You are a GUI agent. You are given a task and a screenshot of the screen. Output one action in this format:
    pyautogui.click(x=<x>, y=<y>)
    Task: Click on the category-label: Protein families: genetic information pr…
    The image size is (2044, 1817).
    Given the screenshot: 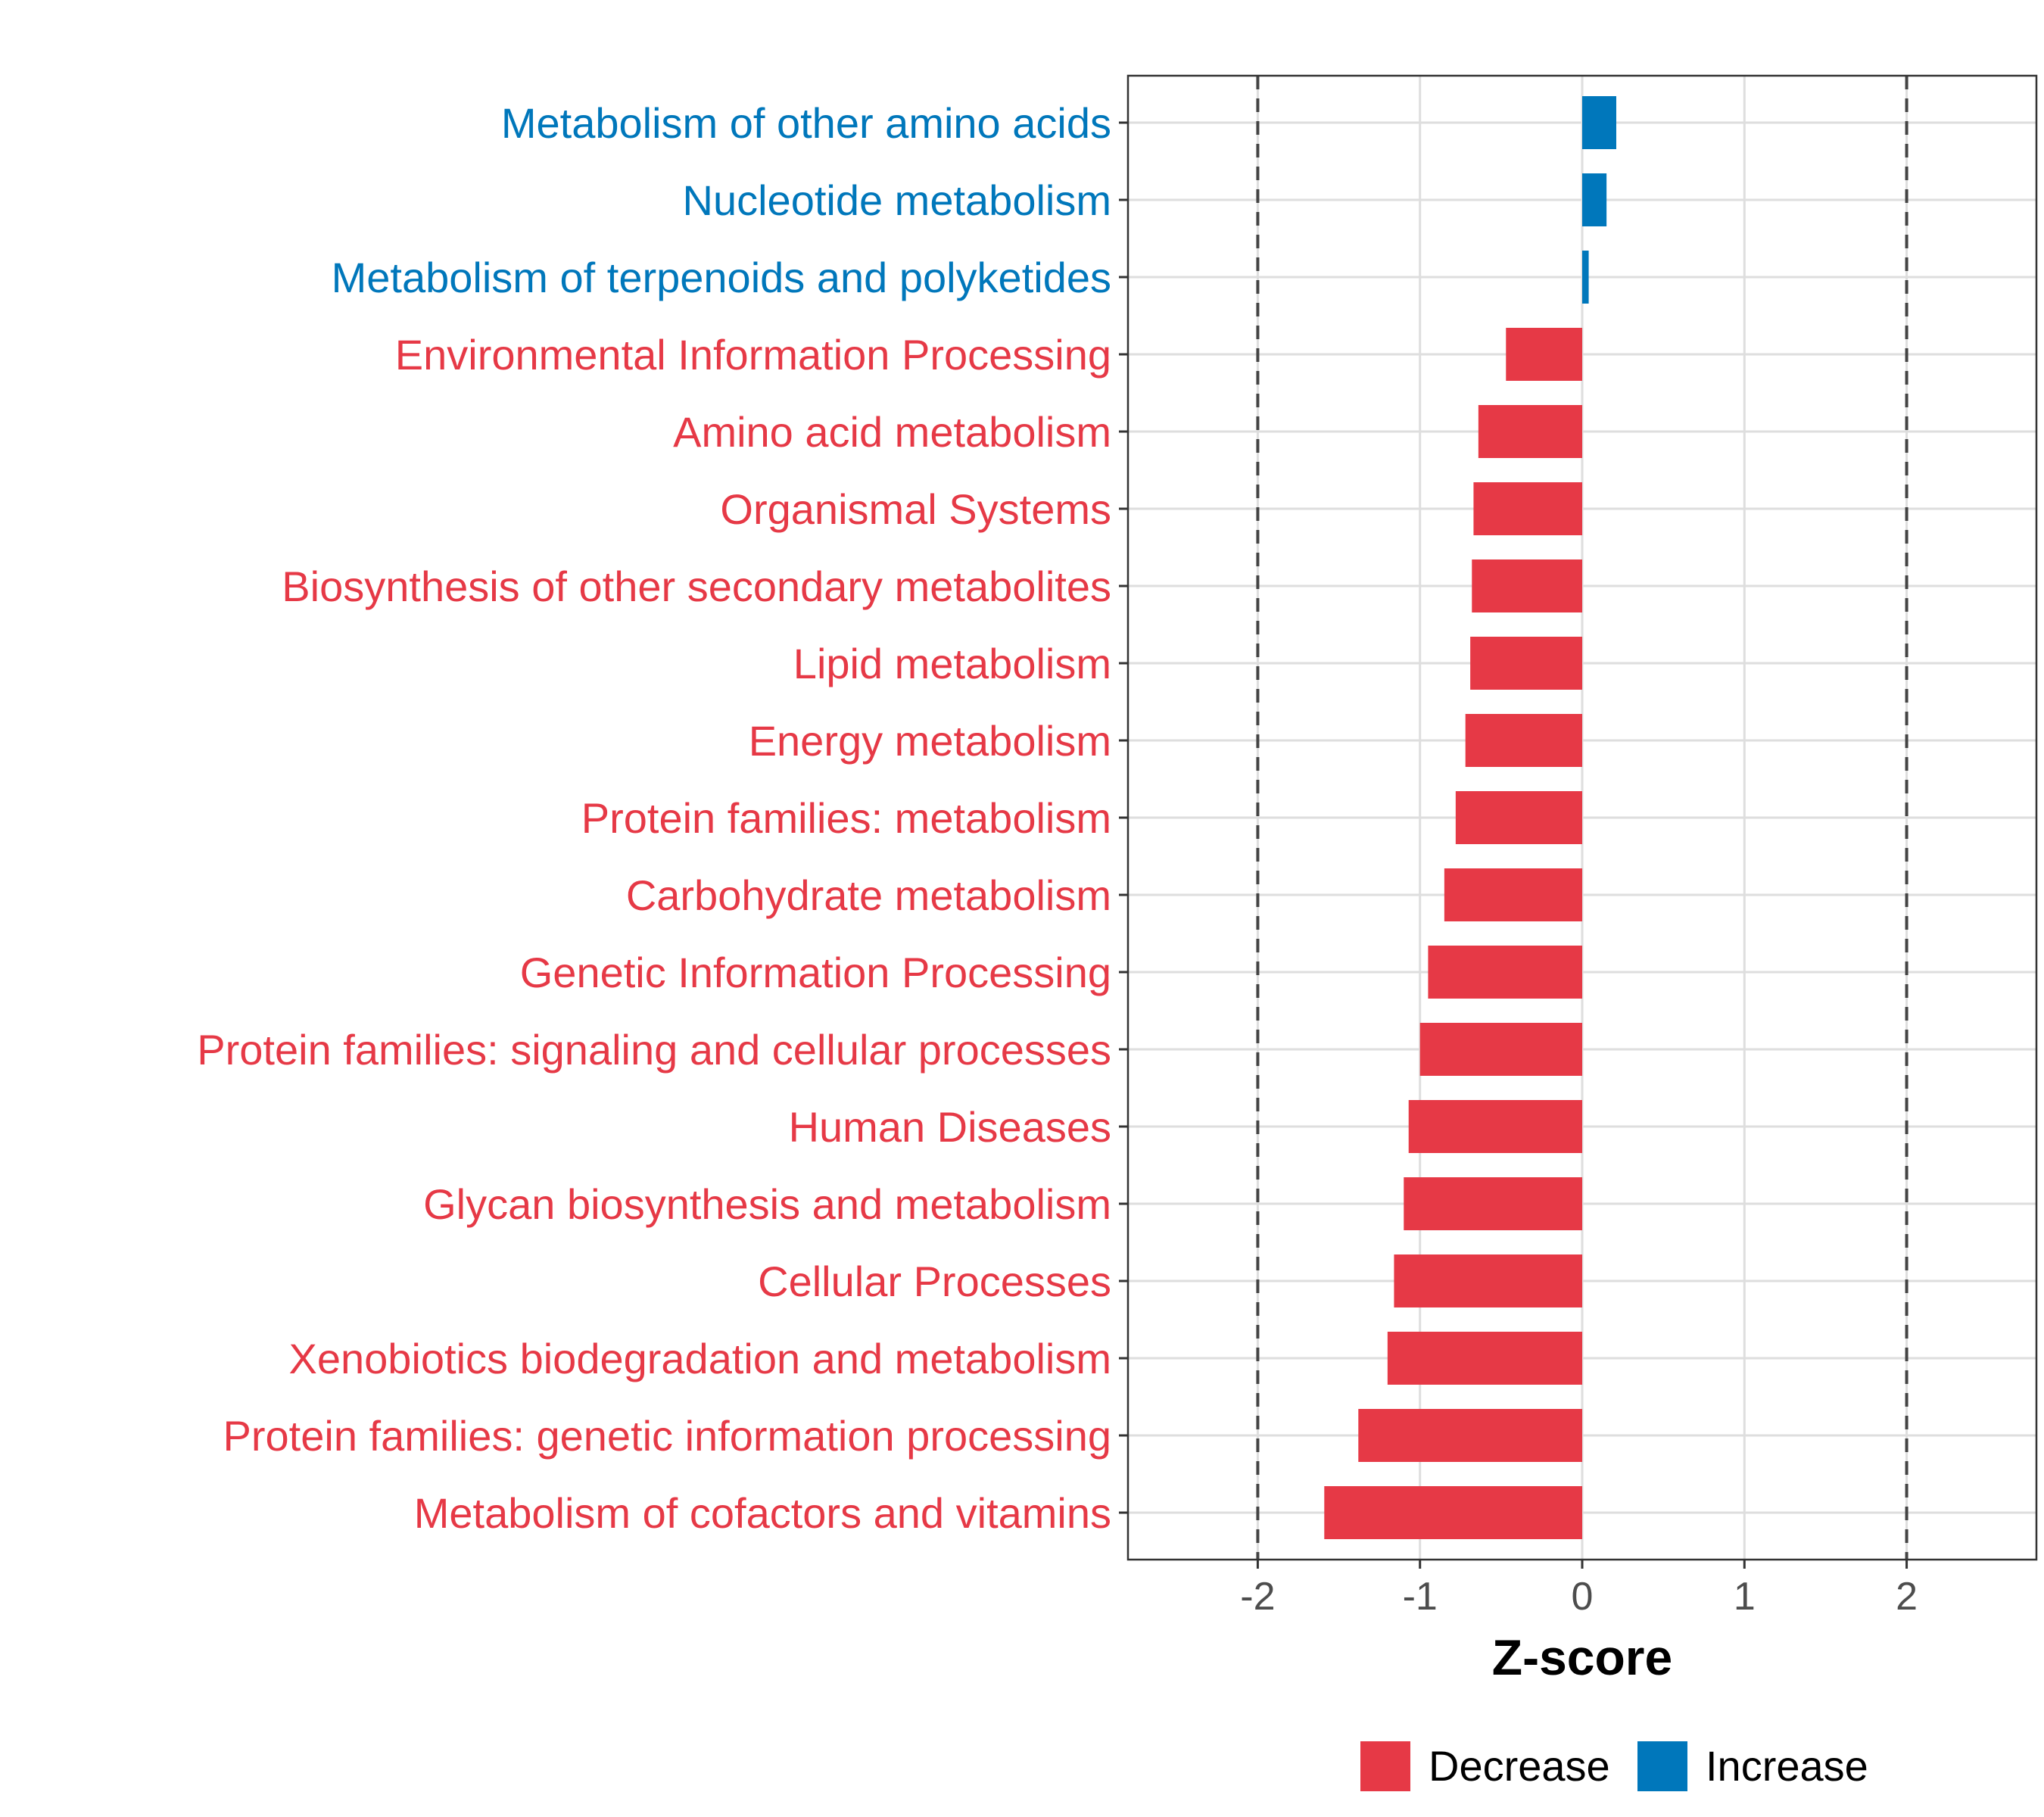 What is the action you would take?
    pyautogui.click(x=667, y=1436)
    